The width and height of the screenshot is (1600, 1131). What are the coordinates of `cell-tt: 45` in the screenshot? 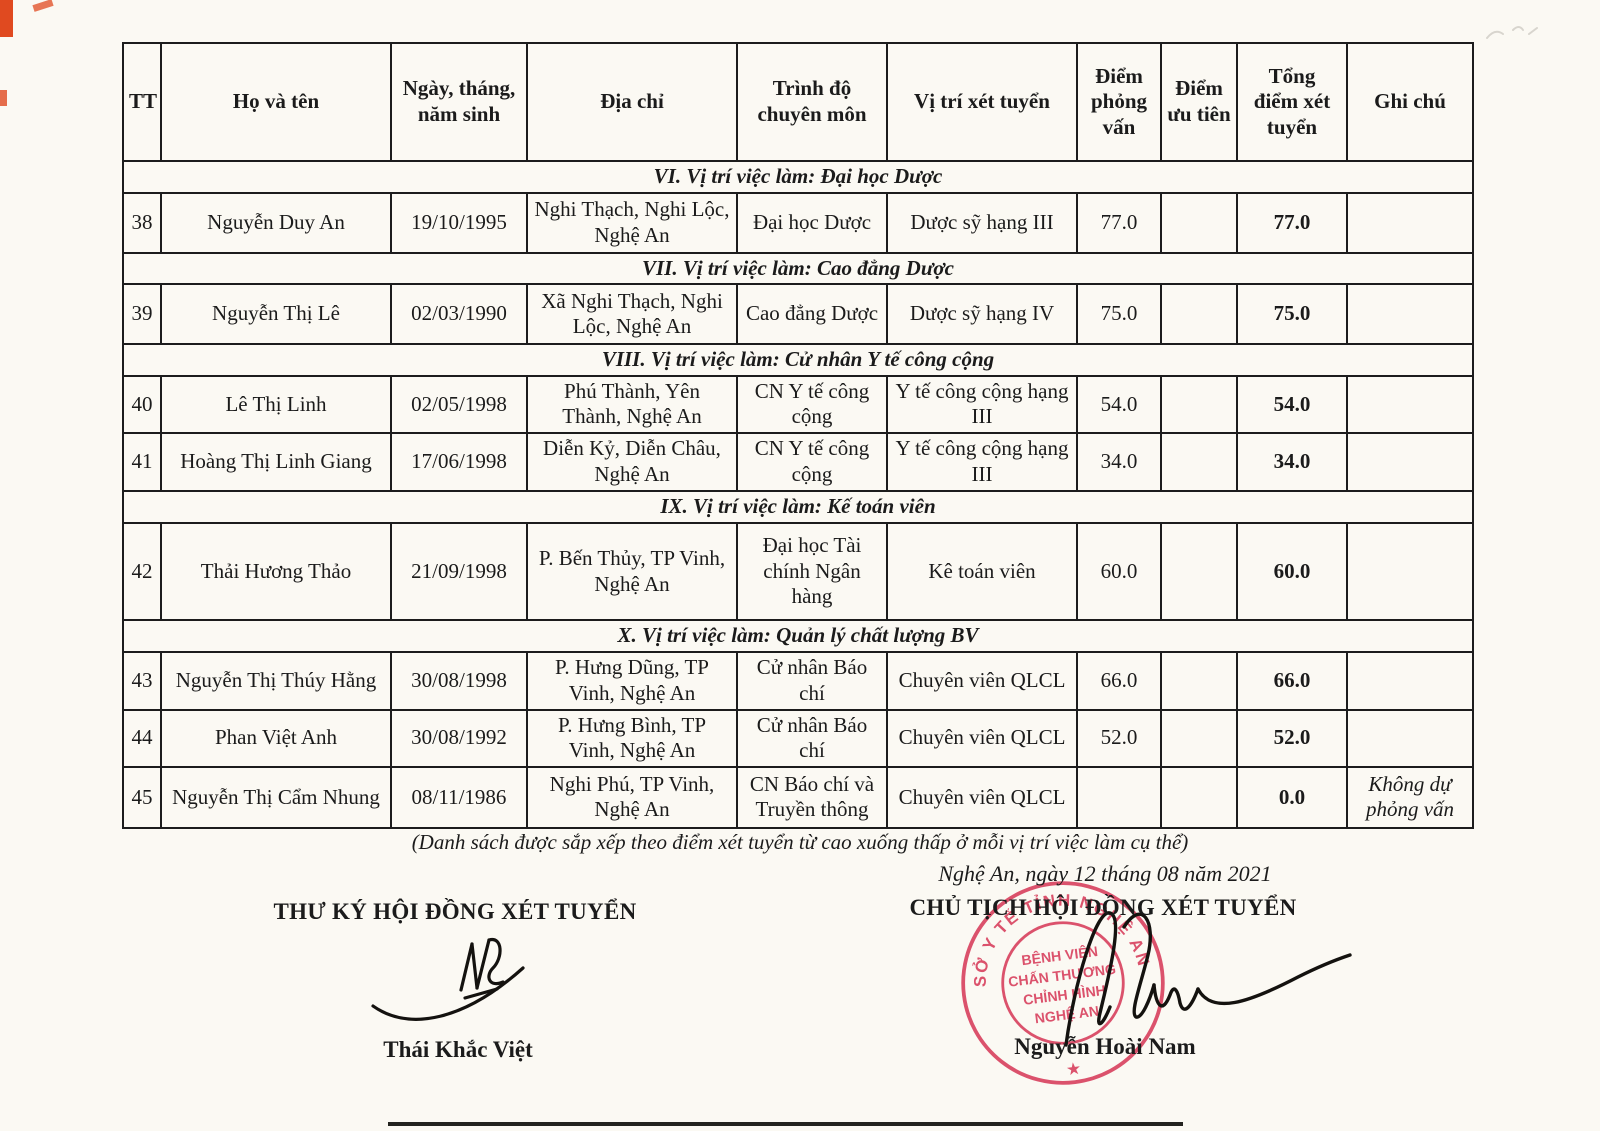 It's located at (142, 797).